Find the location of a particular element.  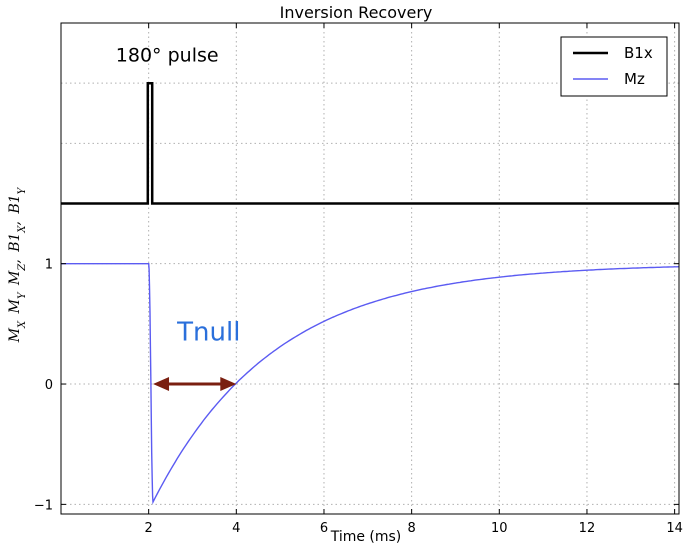

y-axis-title-mx: M is located at coordinates (15, 335).